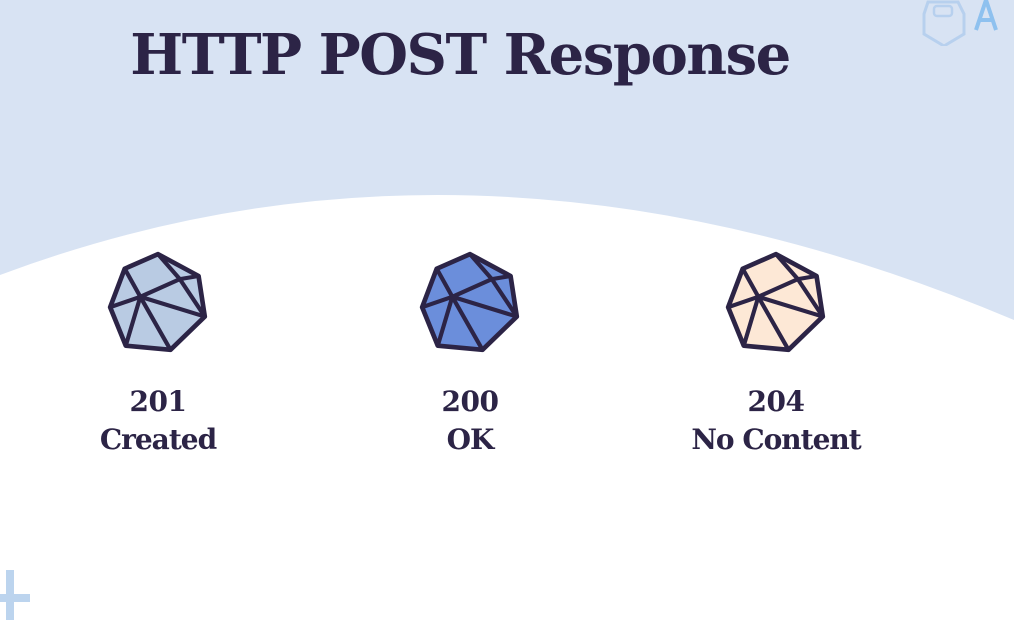  Describe the element at coordinates (470, 439) in the screenshot. I see `status-label: OK` at that location.